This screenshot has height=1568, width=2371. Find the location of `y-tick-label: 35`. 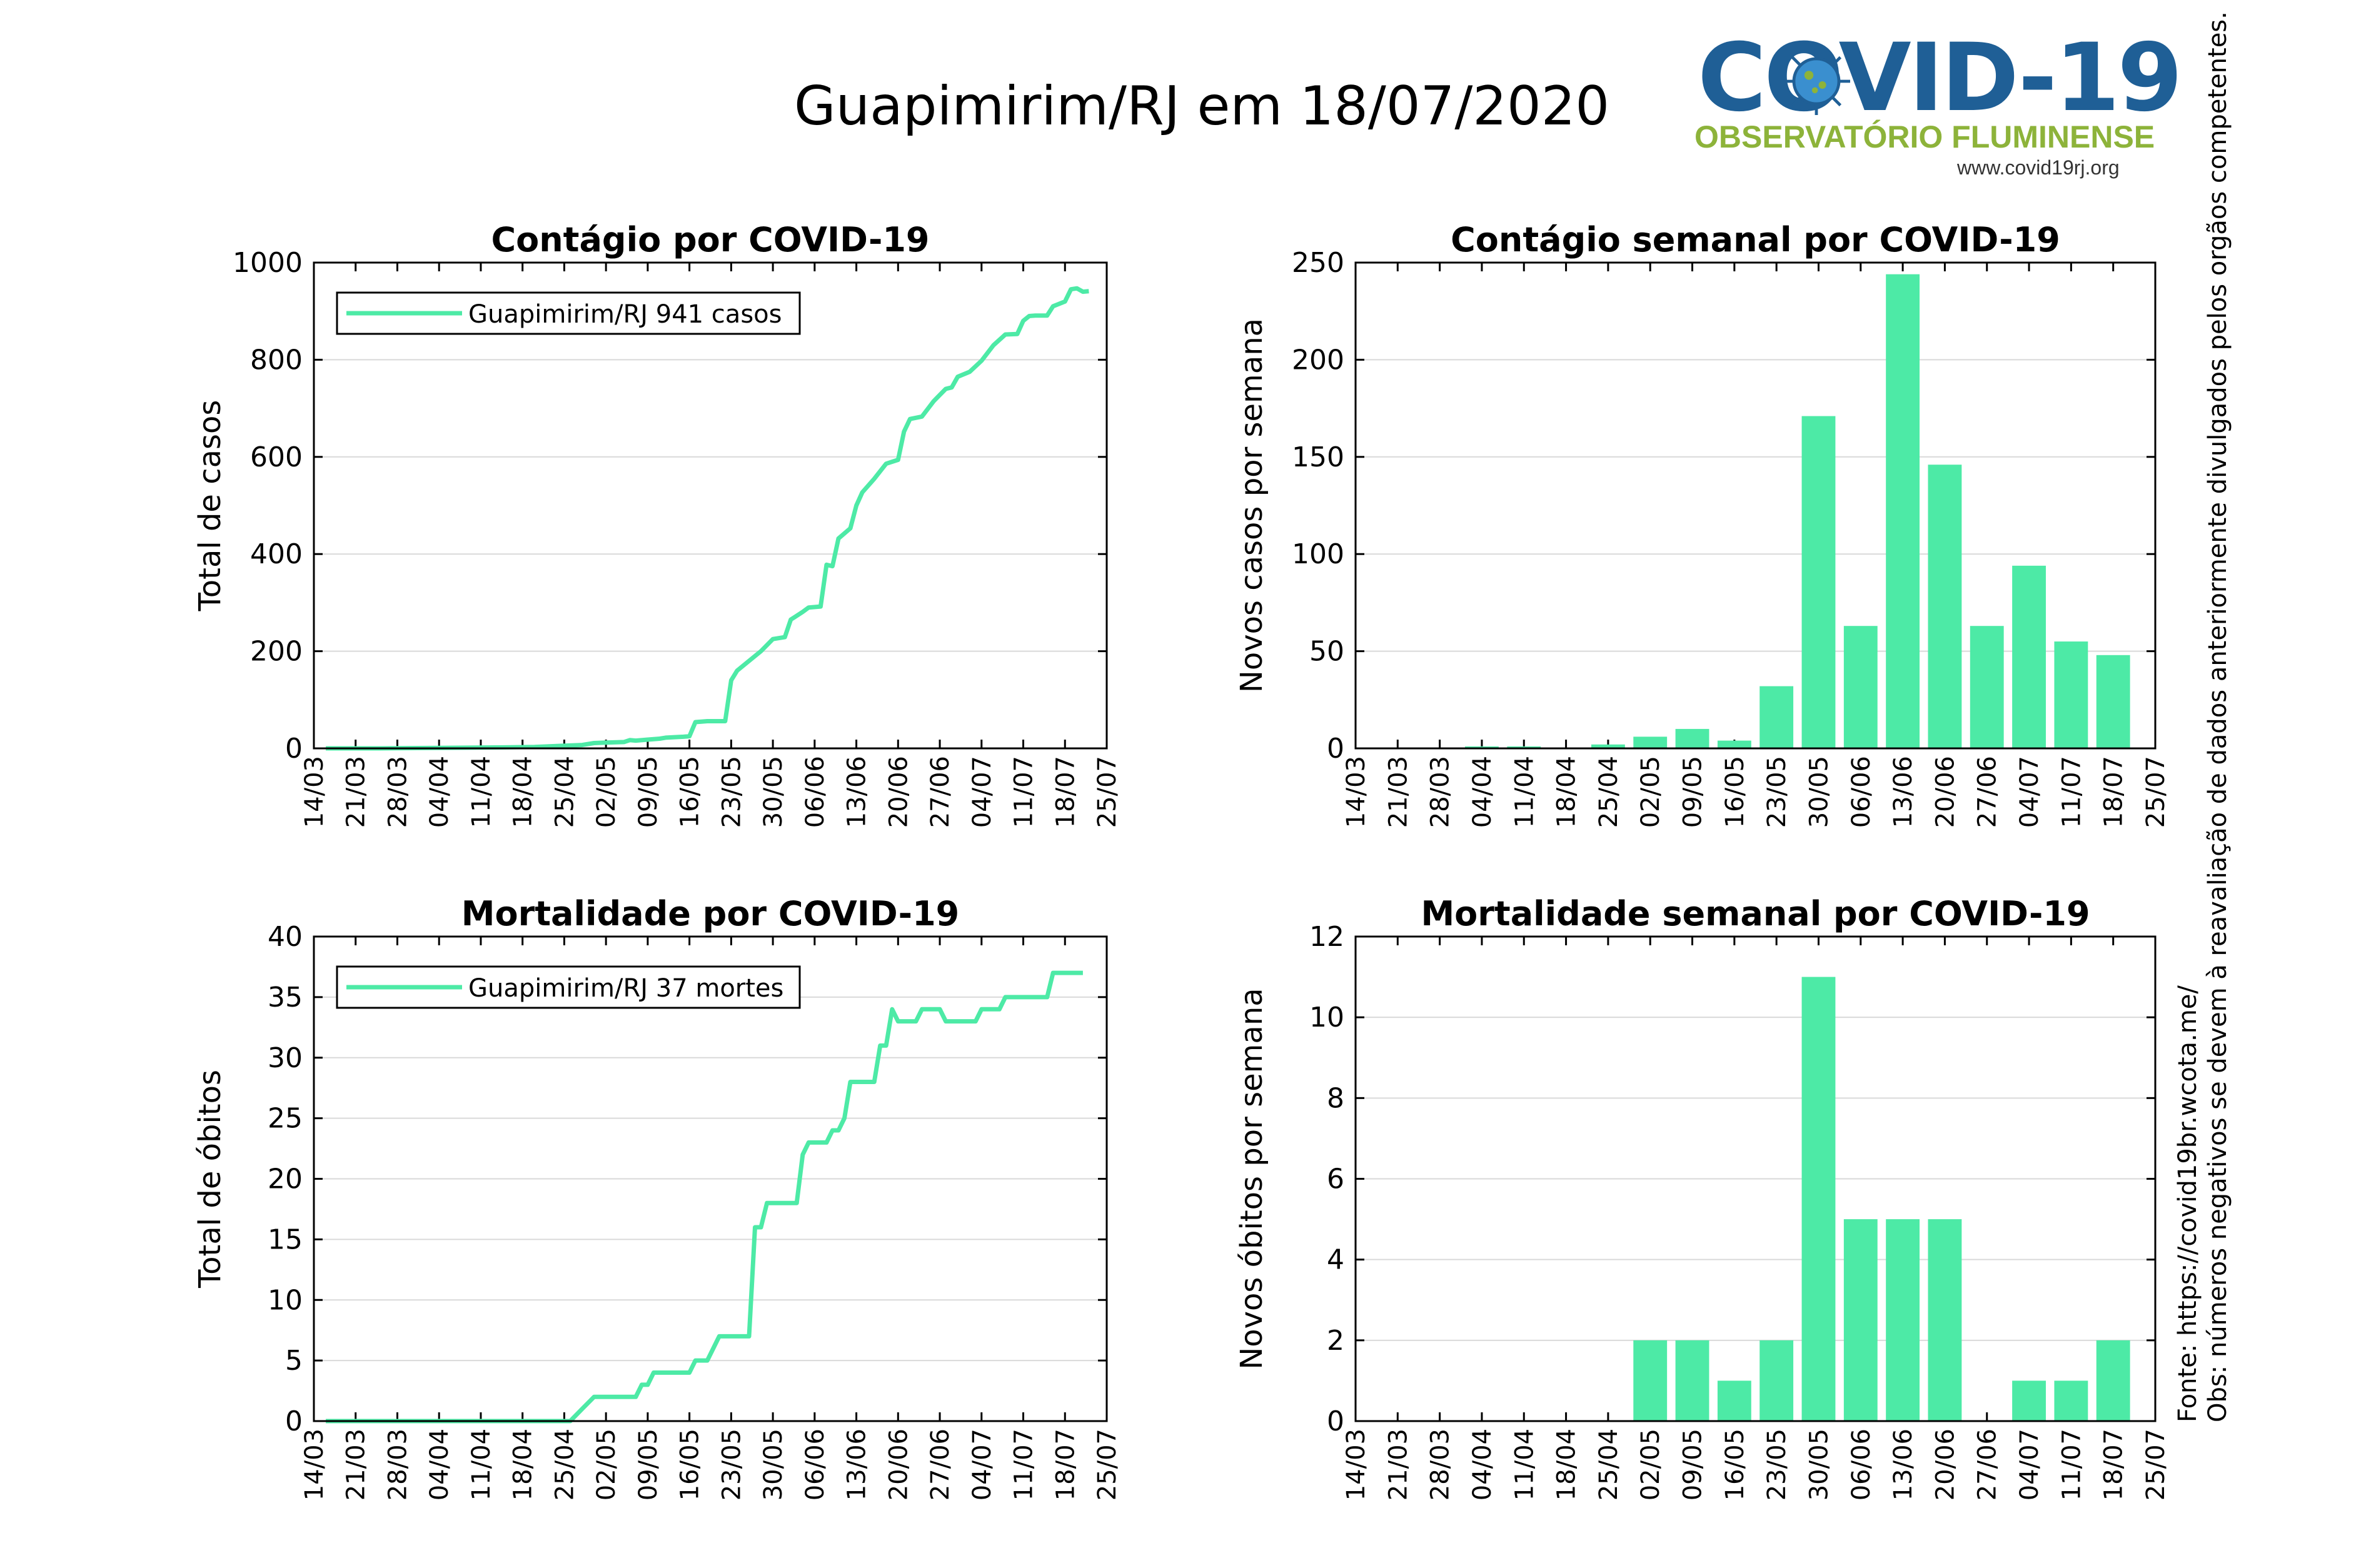

y-tick-label: 35 is located at coordinates (286, 998).